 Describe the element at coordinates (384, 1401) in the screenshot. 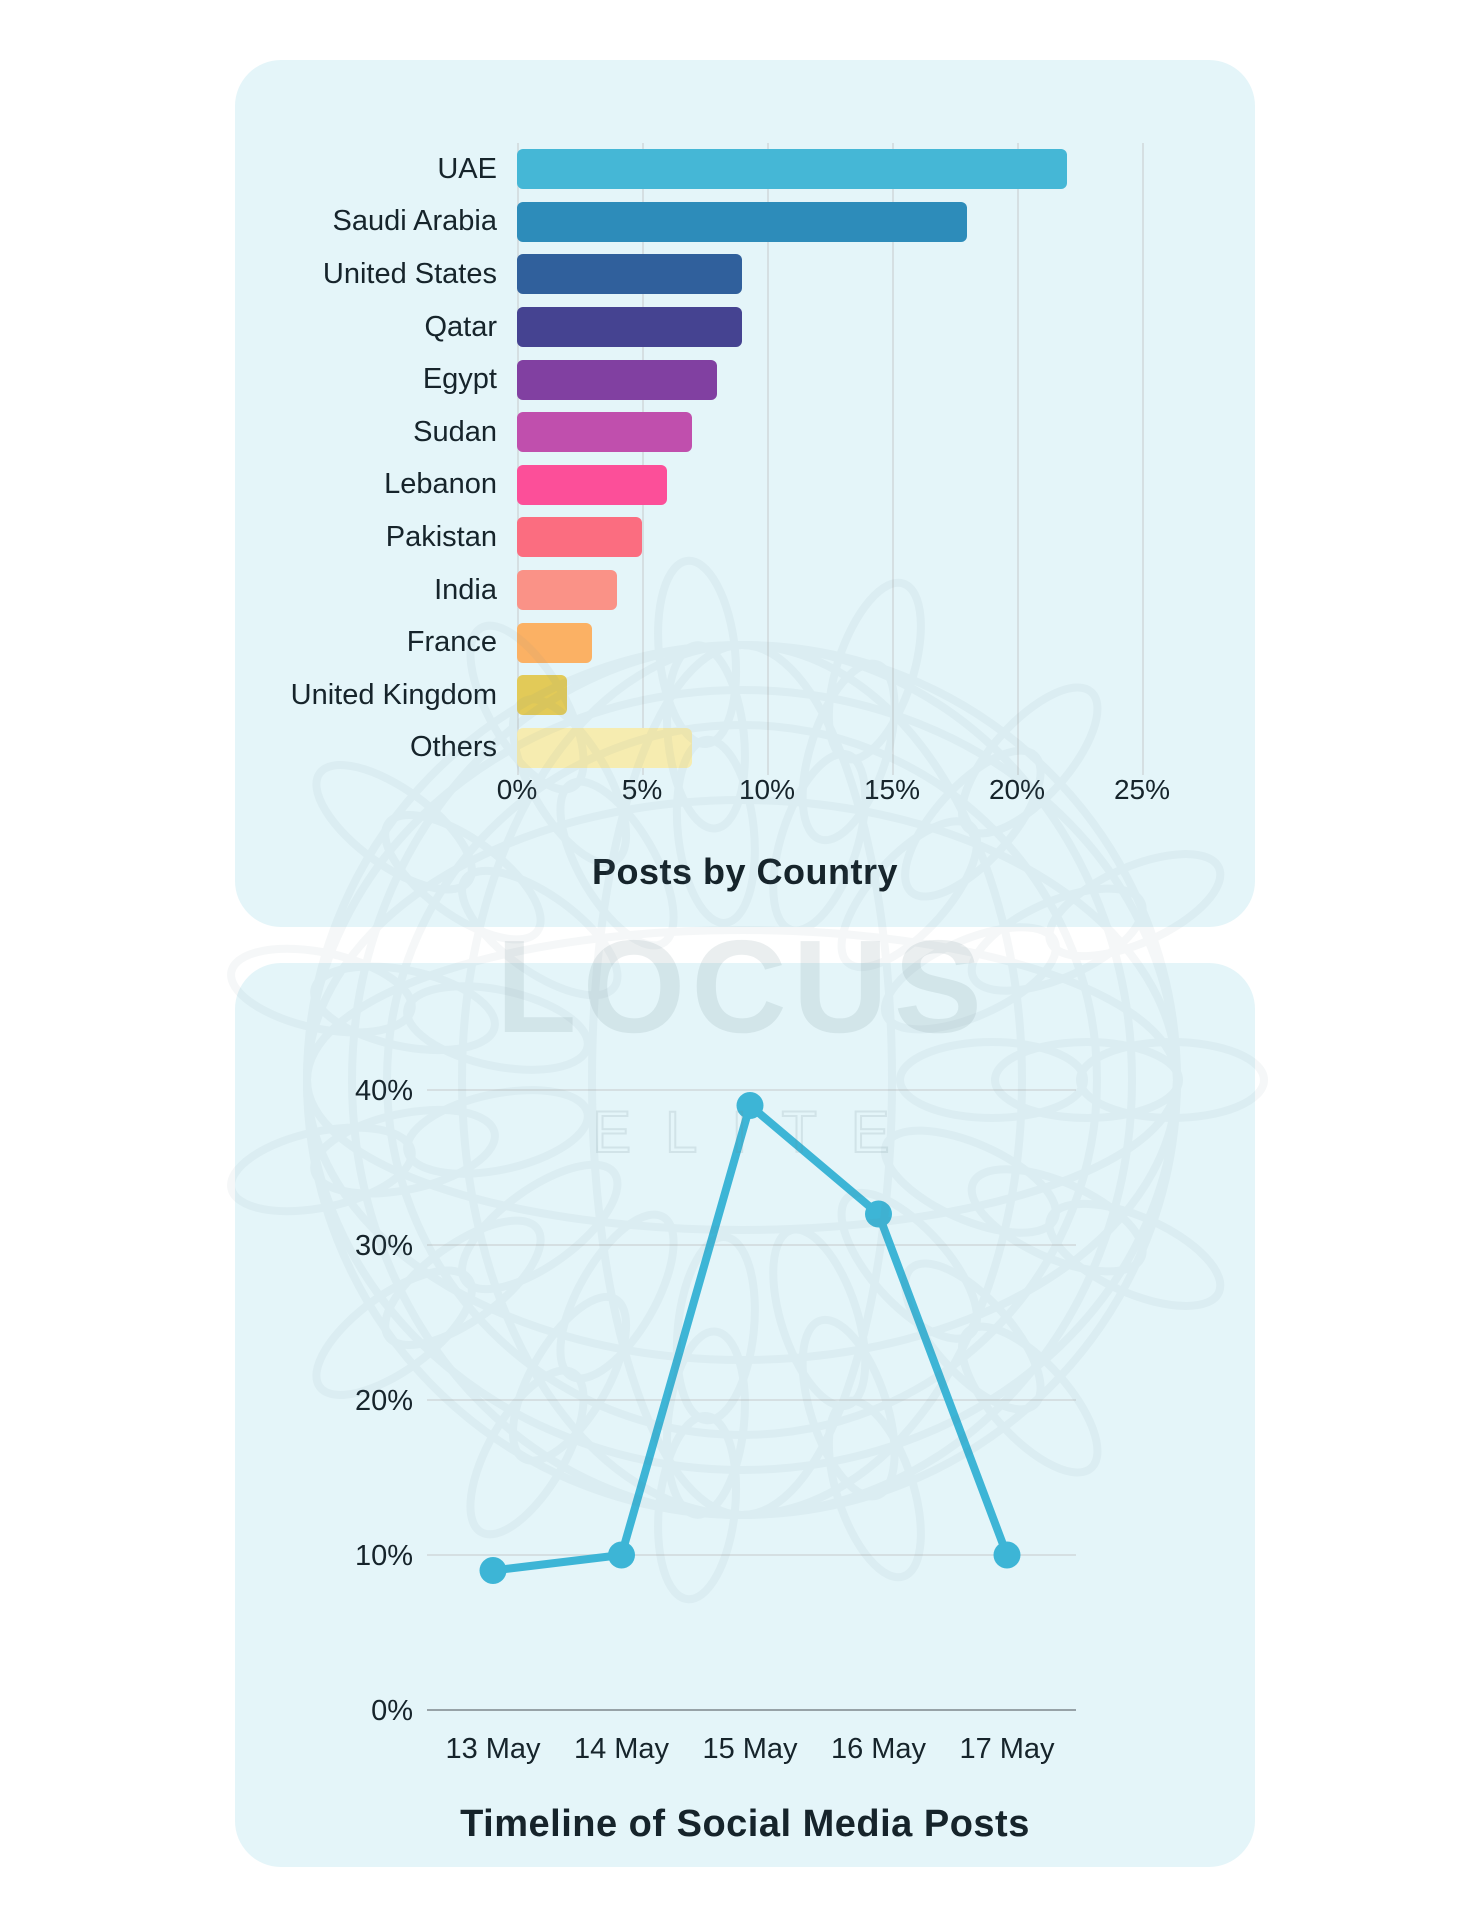

I see `line-y-tick-label: 20%` at that location.